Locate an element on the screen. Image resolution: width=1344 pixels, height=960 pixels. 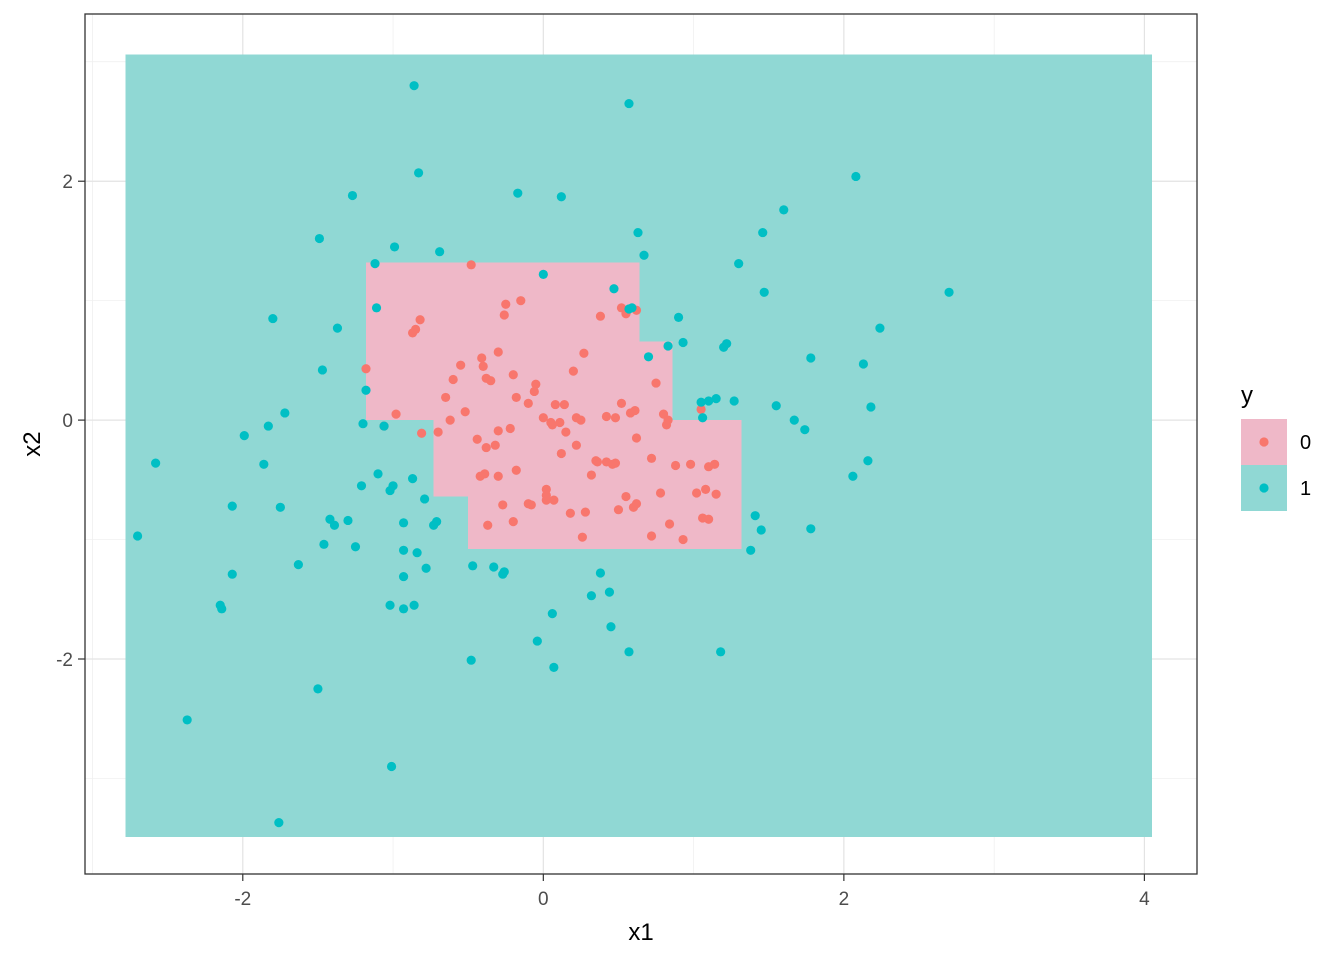
legend-title: y is located at coordinates (1247, 395).